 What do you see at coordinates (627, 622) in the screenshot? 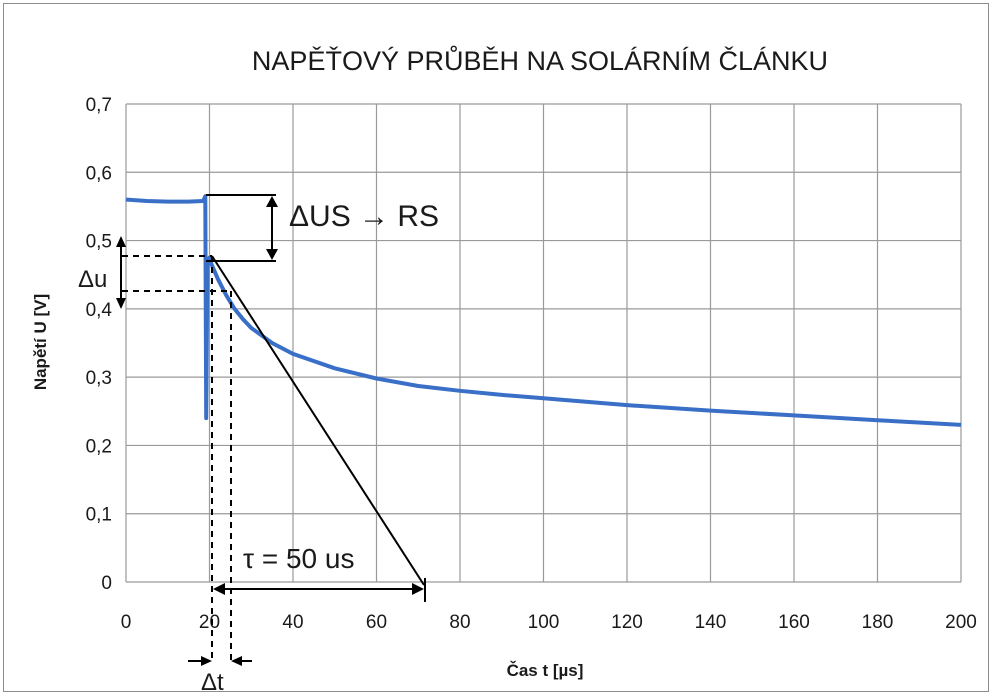
I see `x-tick-label: 120` at bounding box center [627, 622].